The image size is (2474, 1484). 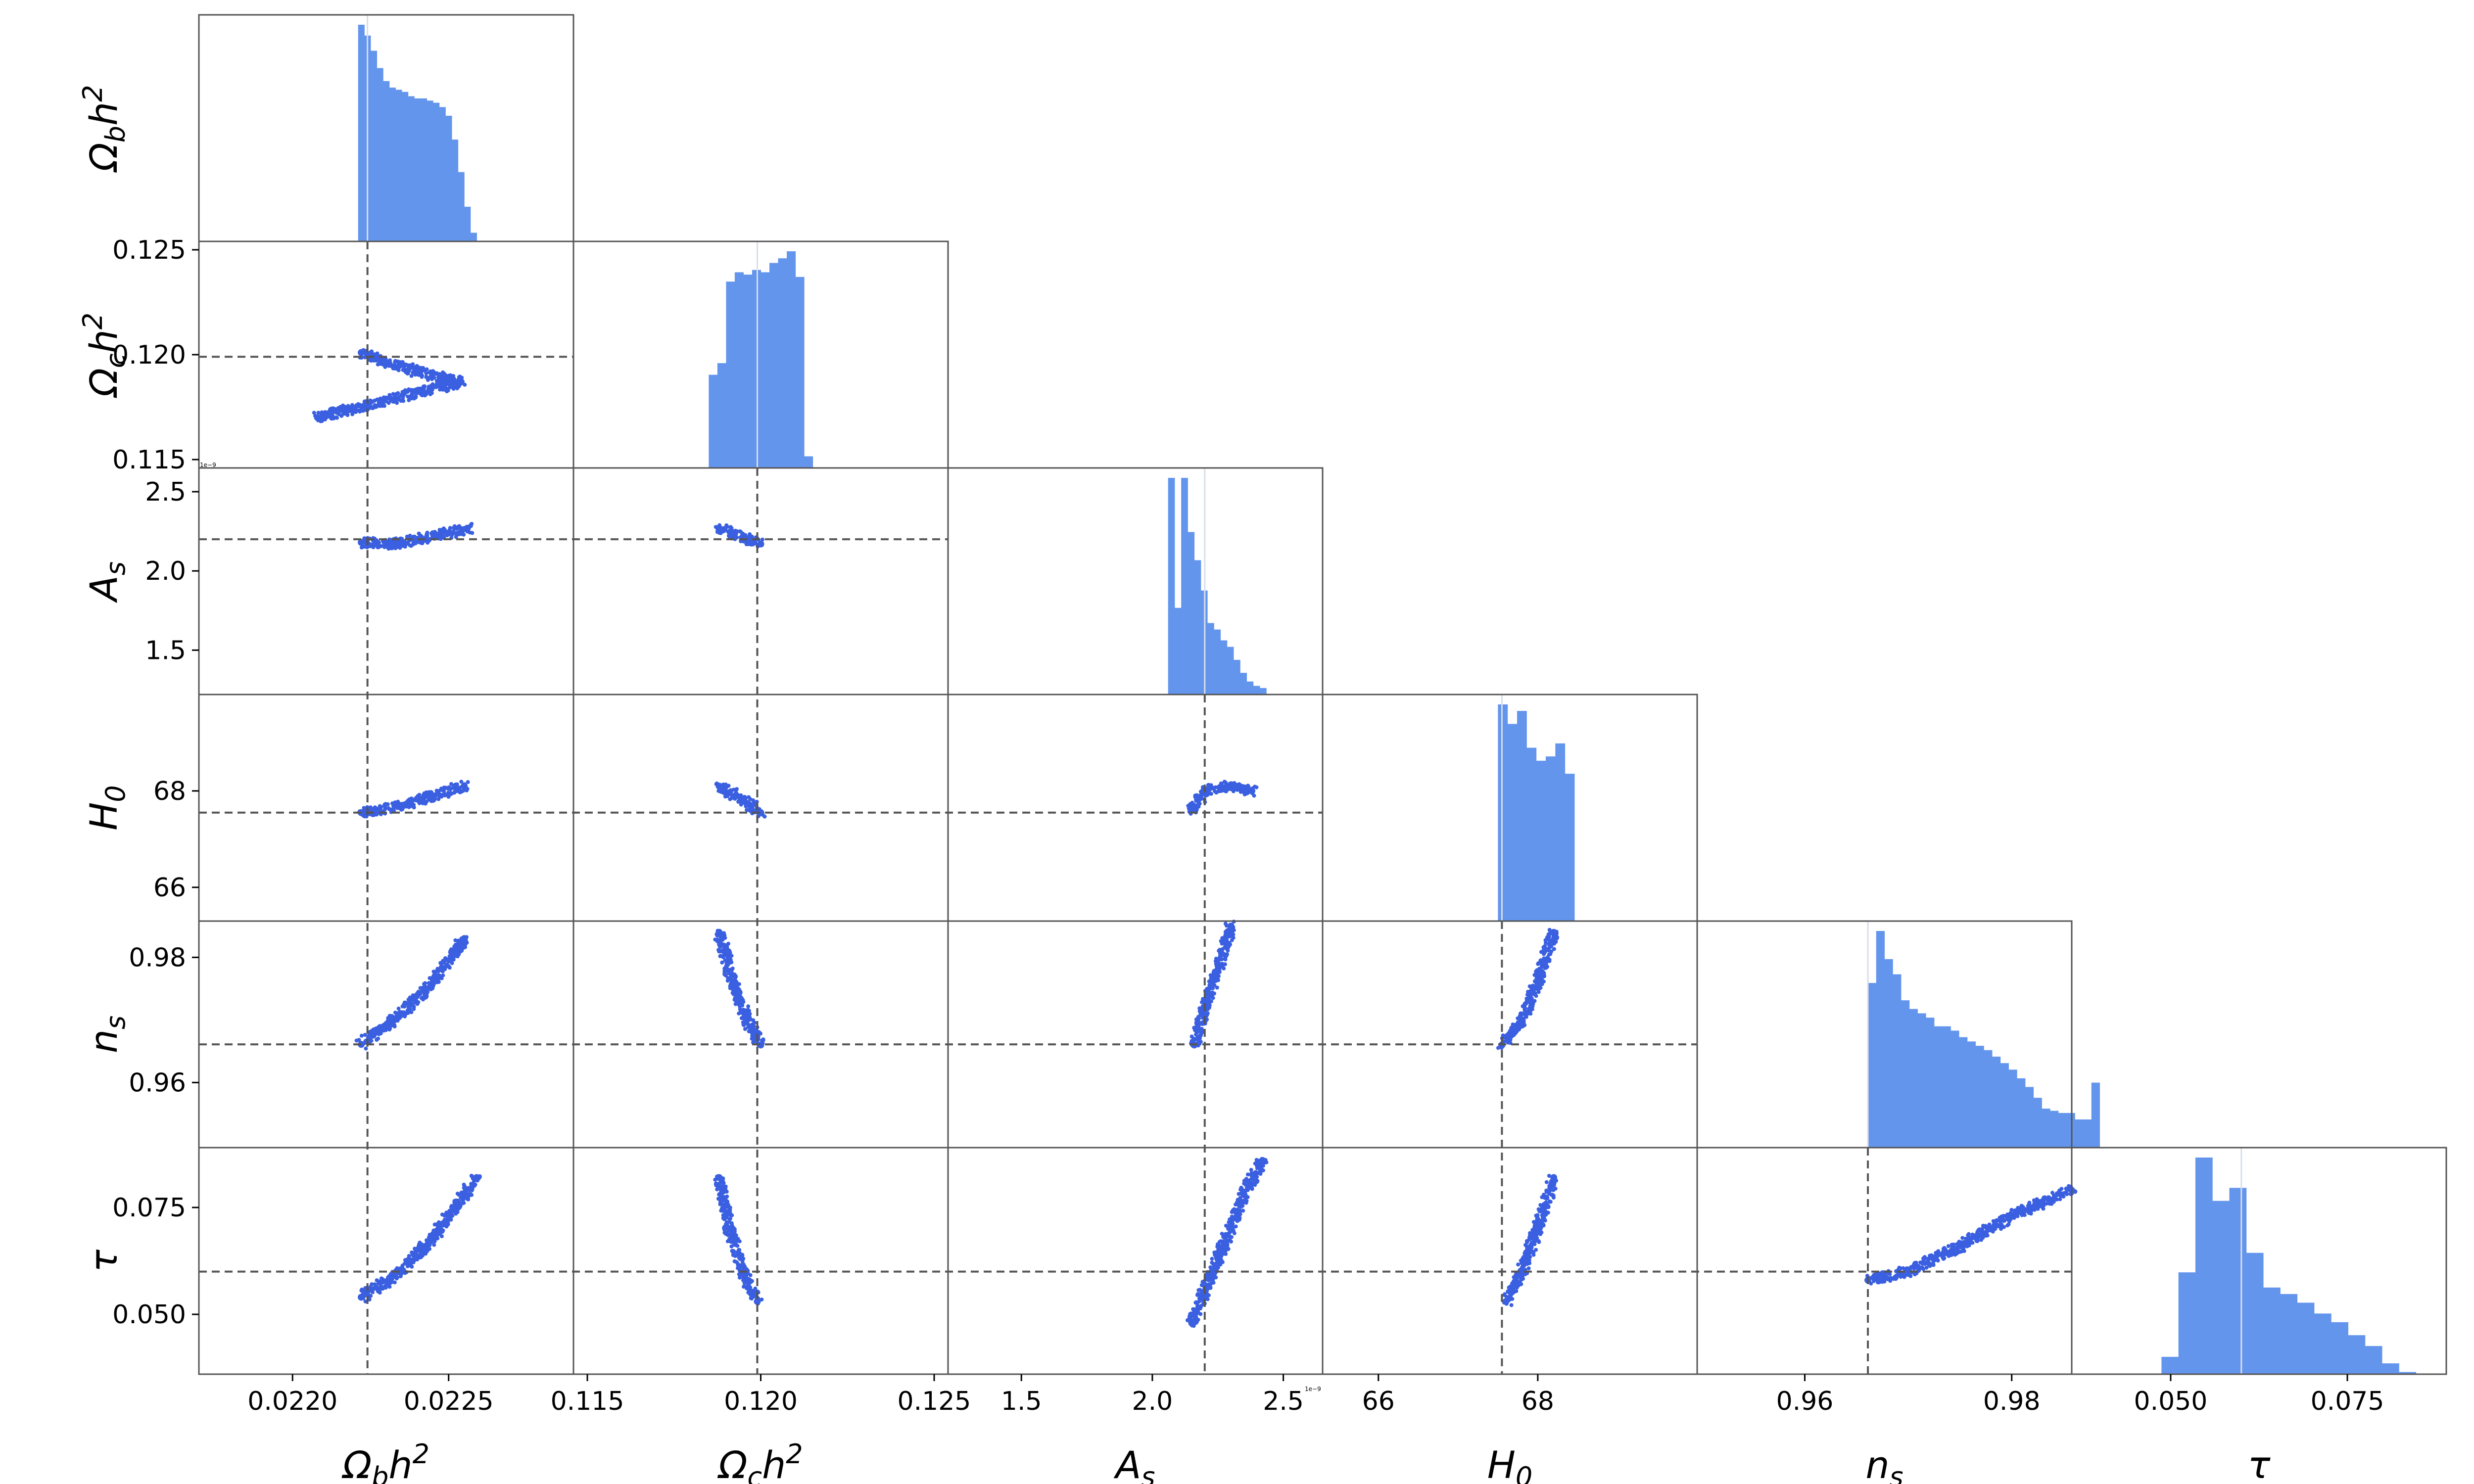 What do you see at coordinates (1227, 1242) in the screenshot?
I see `scatter-panel-A_s-tau` at bounding box center [1227, 1242].